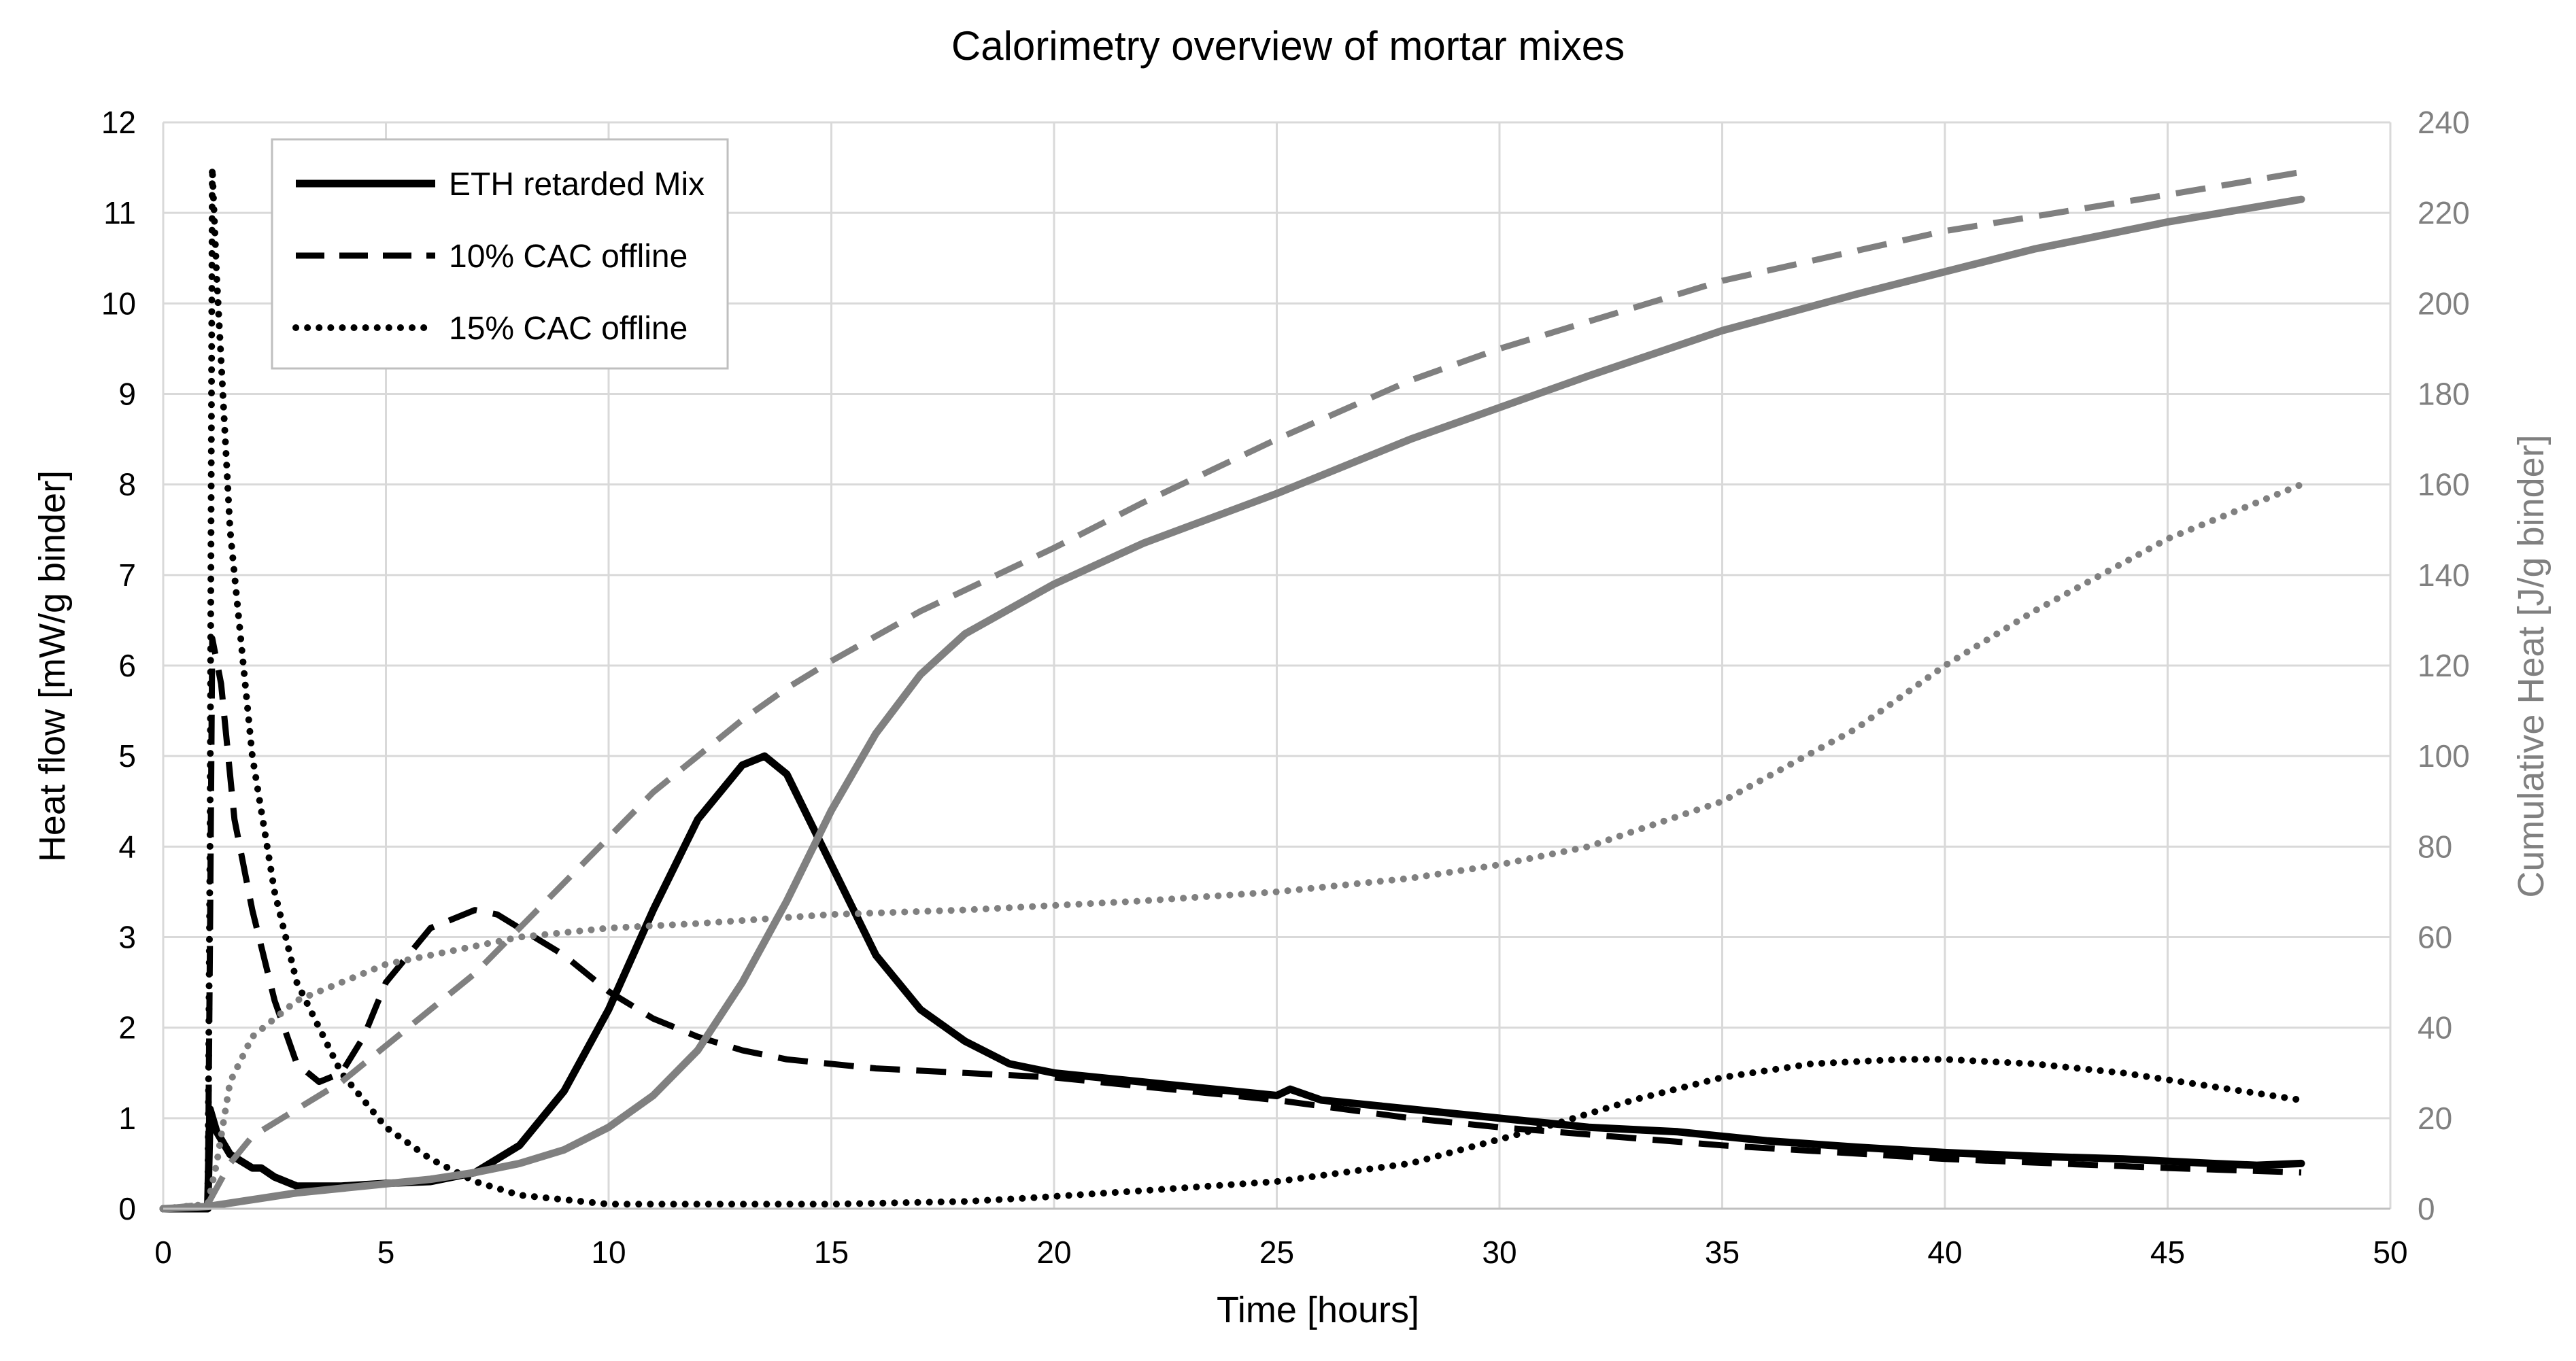 Image resolution: width=2576 pixels, height=1361 pixels. I want to click on y-tick-label: 5, so click(127, 756).